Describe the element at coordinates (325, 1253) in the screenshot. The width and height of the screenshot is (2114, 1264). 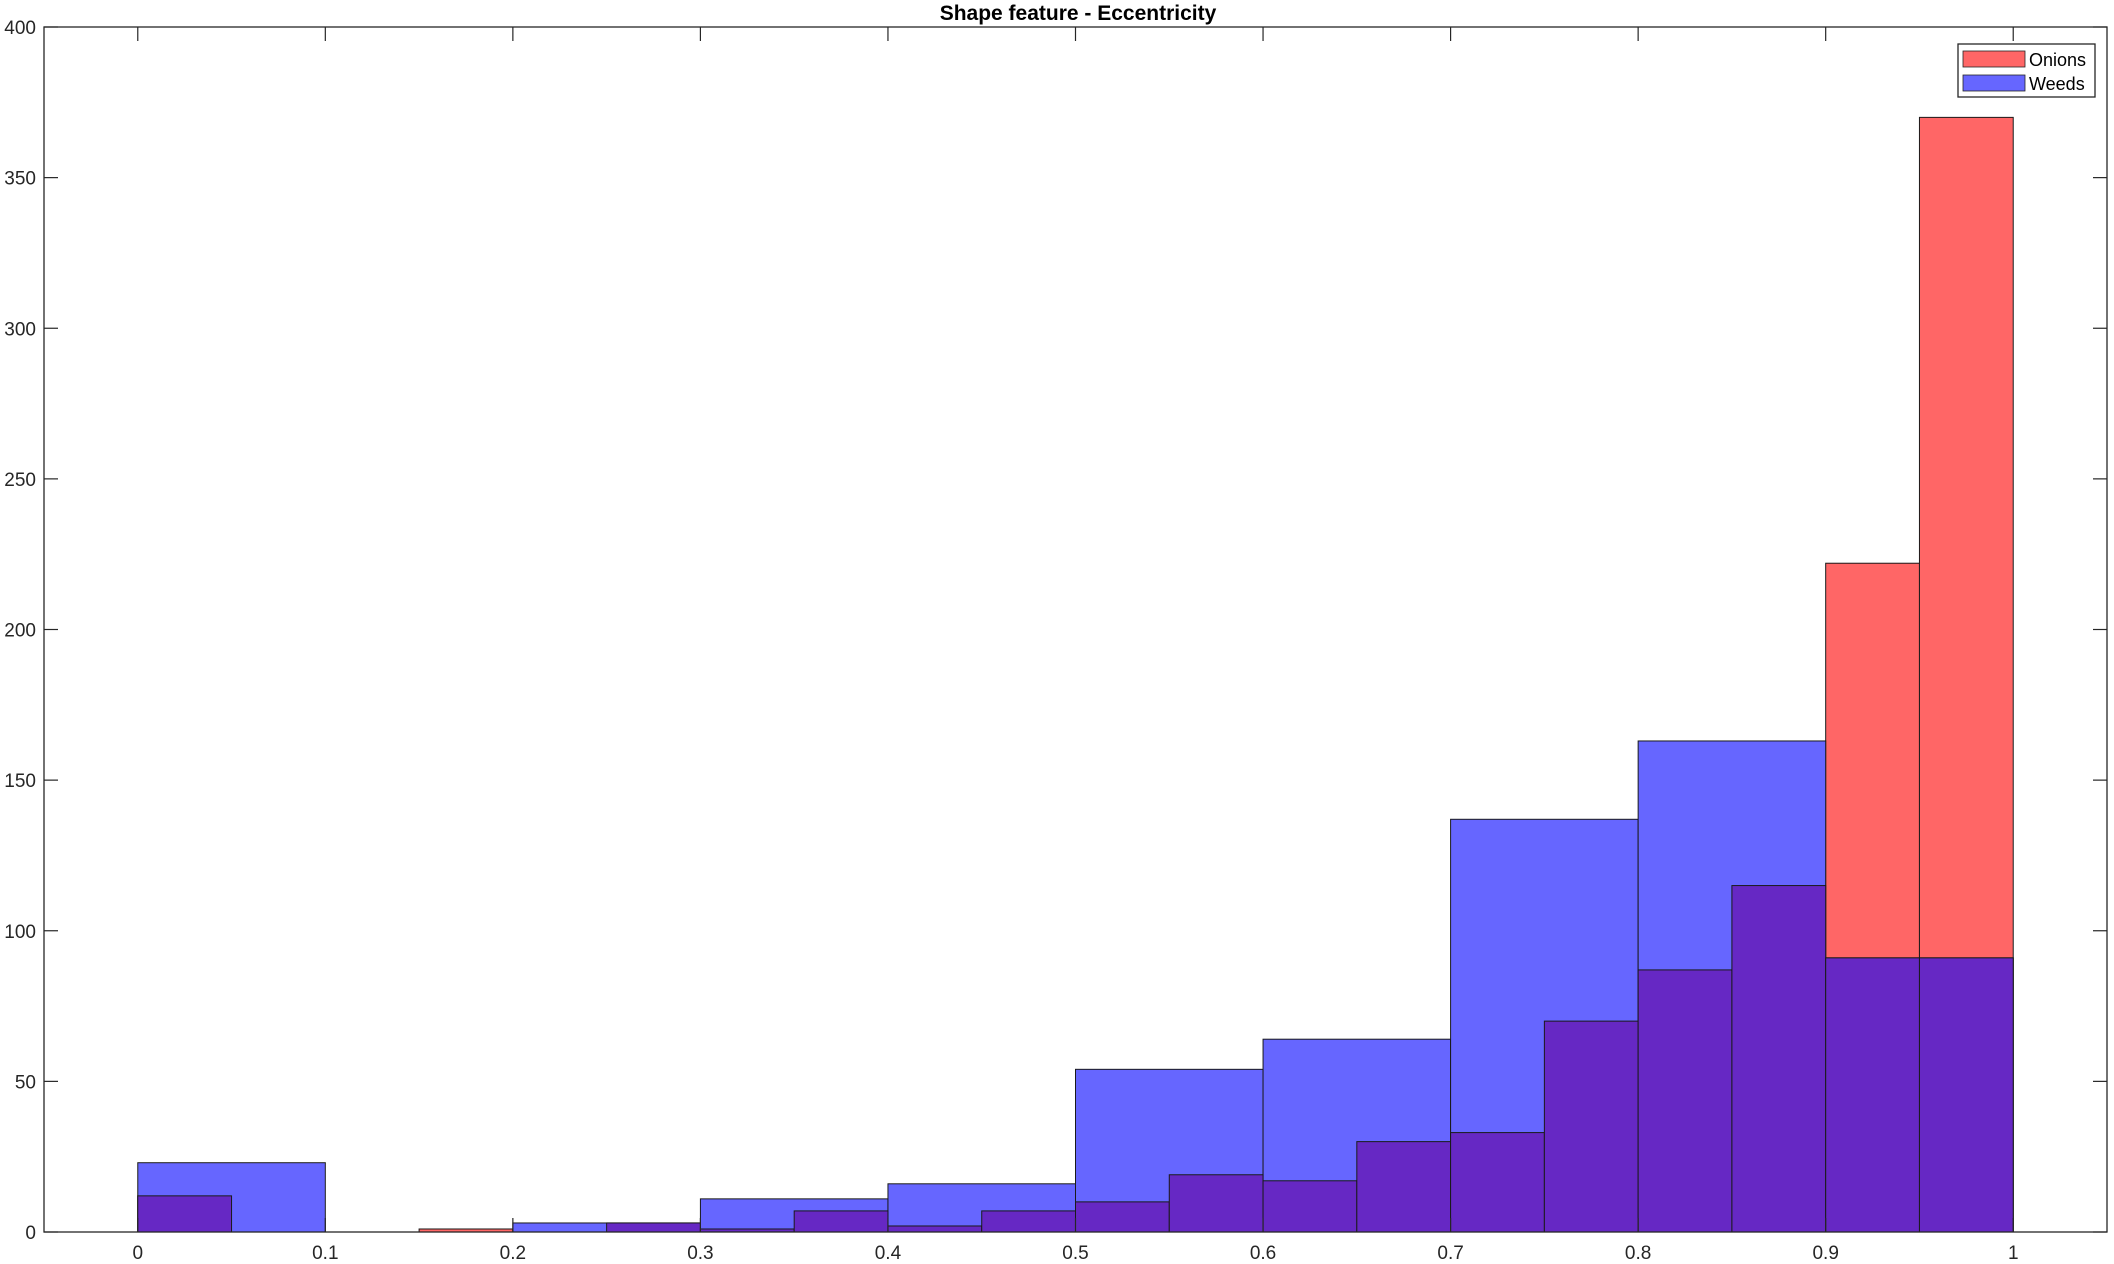
I see `x-tick-label-1: 0.1` at that location.